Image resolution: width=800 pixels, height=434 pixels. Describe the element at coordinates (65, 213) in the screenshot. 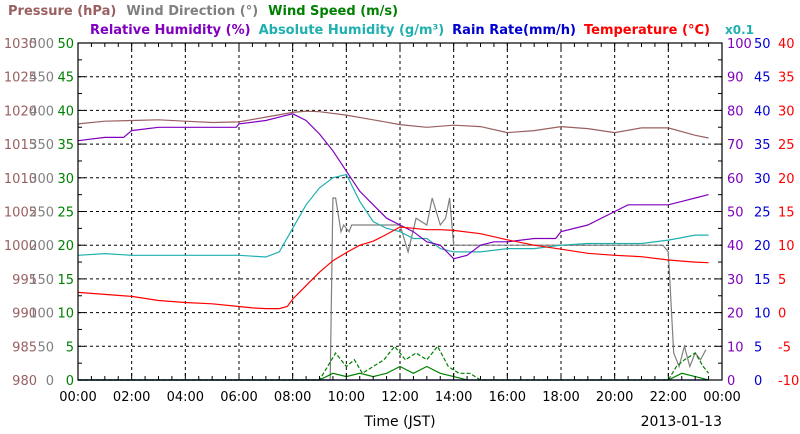

I see `y-tick-label-wind-speed: 25` at that location.